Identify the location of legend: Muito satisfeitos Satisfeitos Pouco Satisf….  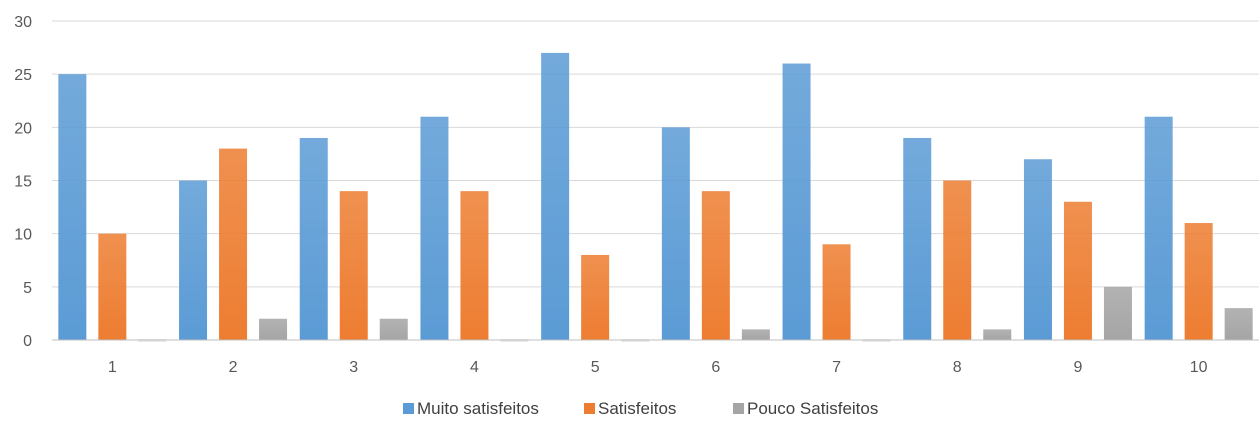
(640, 408).